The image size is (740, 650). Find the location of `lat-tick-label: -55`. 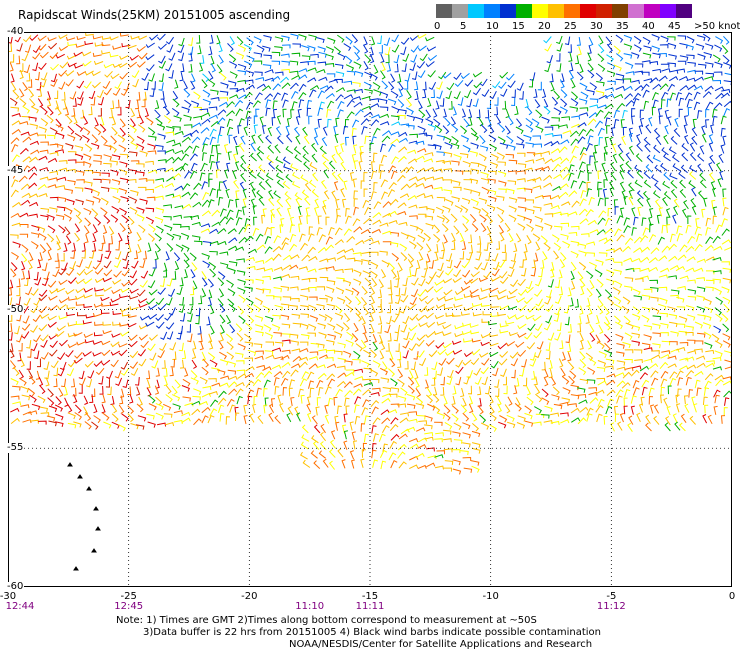

lat-tick-label: -55 is located at coordinates (15, 448).